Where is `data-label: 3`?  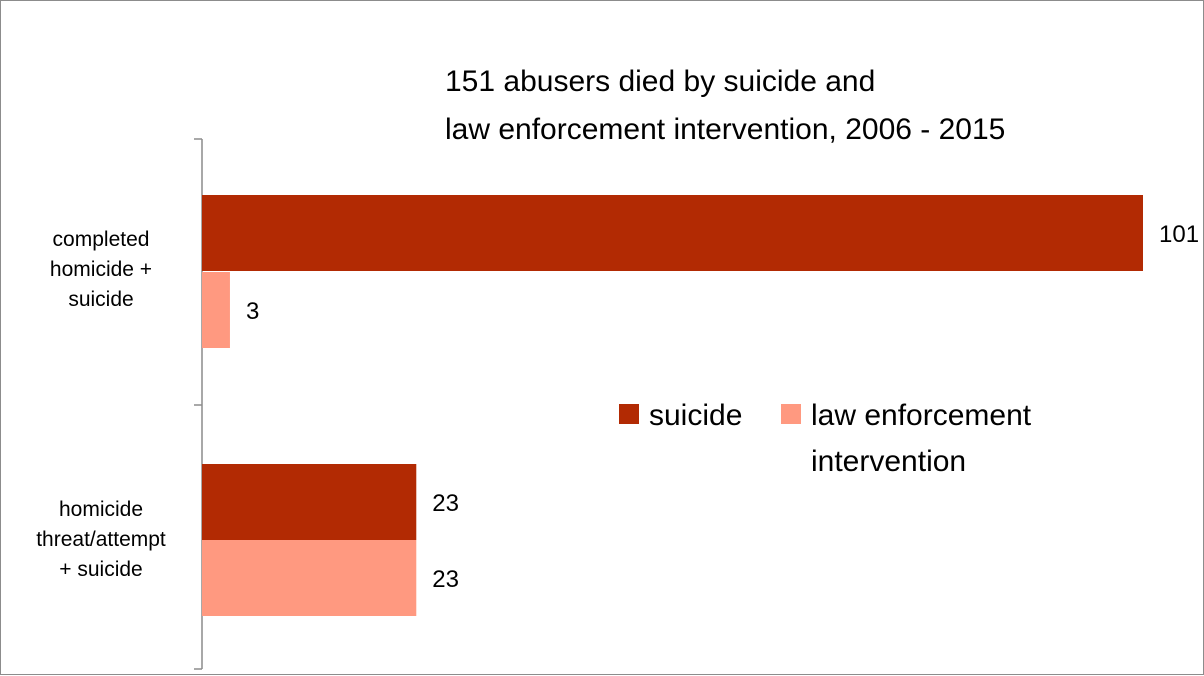 data-label: 3 is located at coordinates (252, 311).